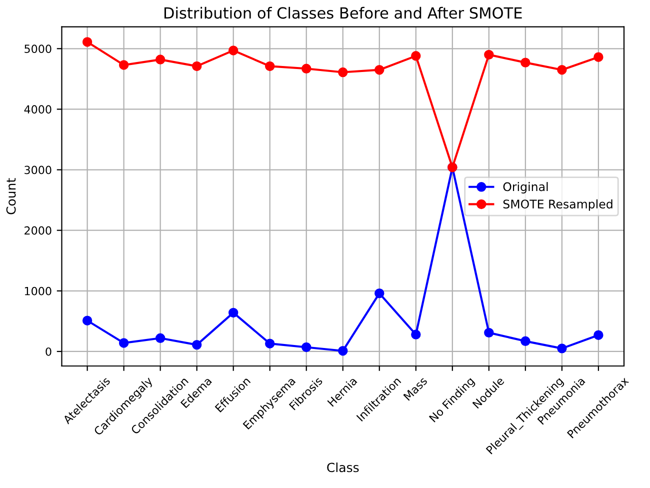 This screenshot has width=650, height=488. Describe the element at coordinates (557, 205) in the screenshot. I see `legend-label: SMOTE Resampled` at that location.